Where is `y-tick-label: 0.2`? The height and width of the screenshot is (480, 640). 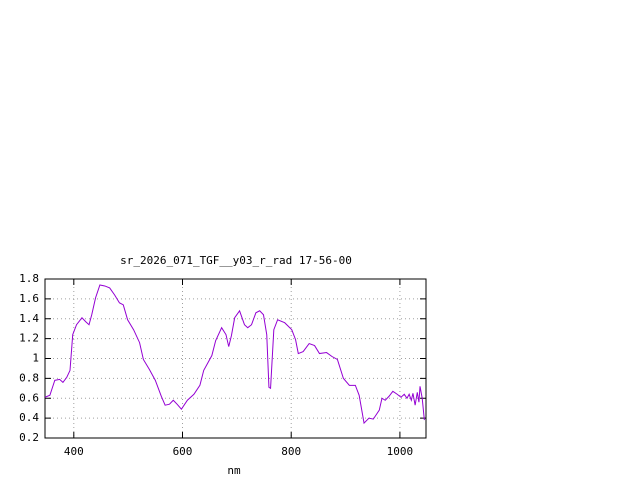
y-tick-label: 0.2 is located at coordinates (29, 437).